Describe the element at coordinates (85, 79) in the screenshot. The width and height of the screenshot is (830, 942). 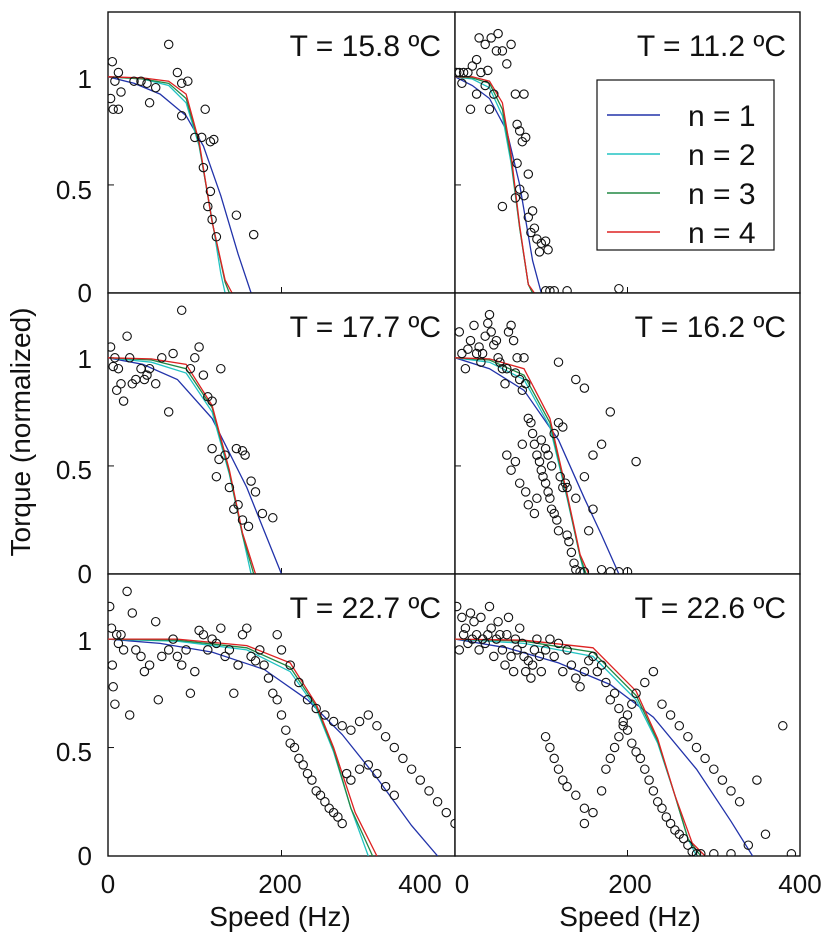
I see `y-tick-1-top: 1` at that location.